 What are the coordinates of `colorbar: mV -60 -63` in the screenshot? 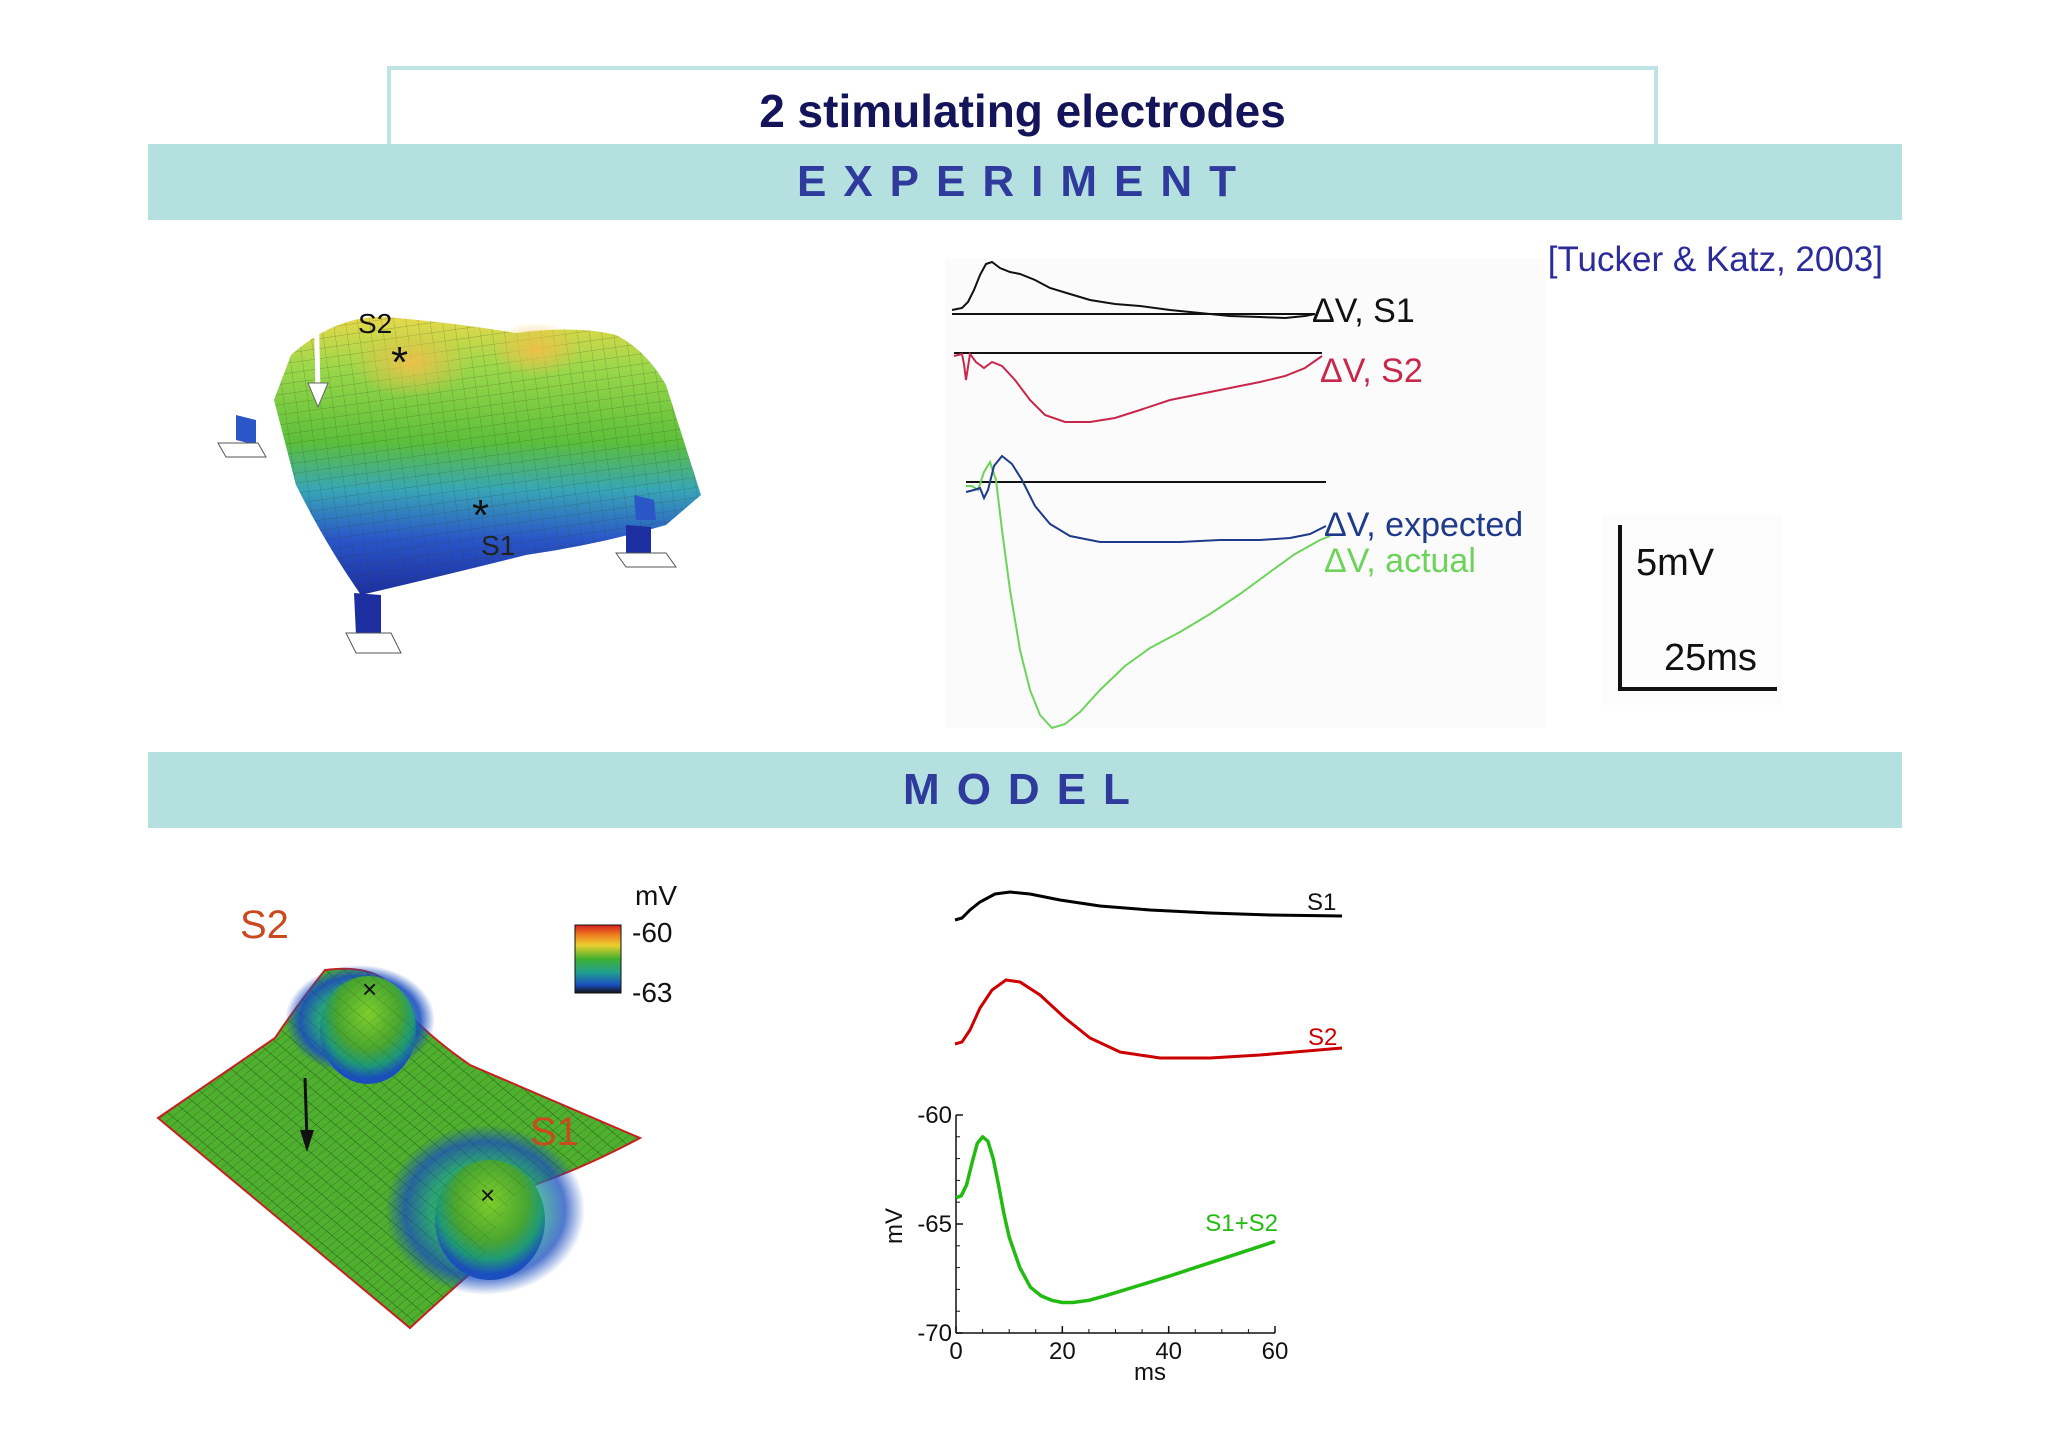 It's located at (625, 944).